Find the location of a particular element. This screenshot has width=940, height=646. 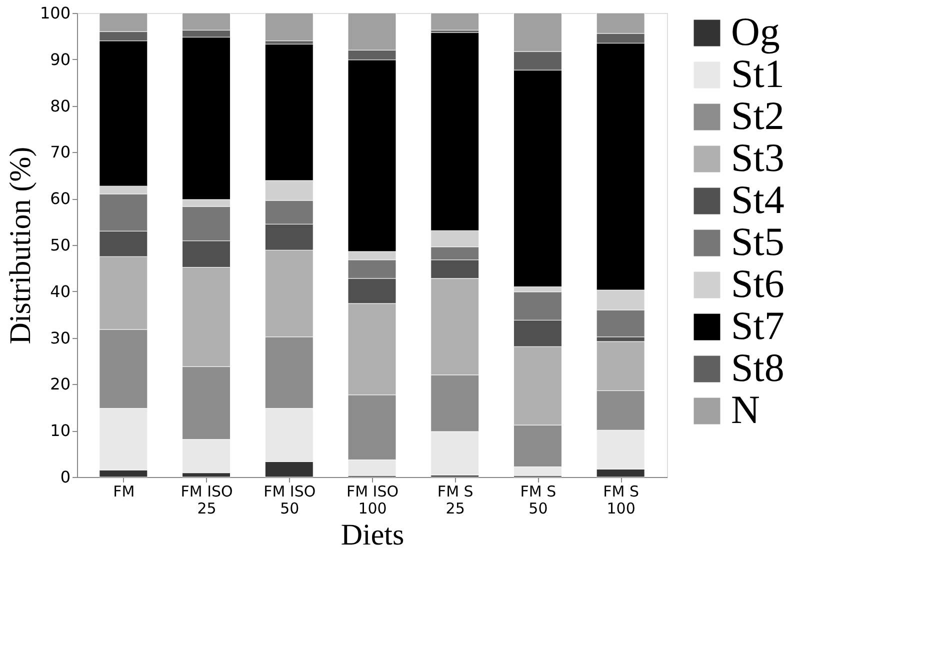

legend-label: St4 is located at coordinates (757, 199).